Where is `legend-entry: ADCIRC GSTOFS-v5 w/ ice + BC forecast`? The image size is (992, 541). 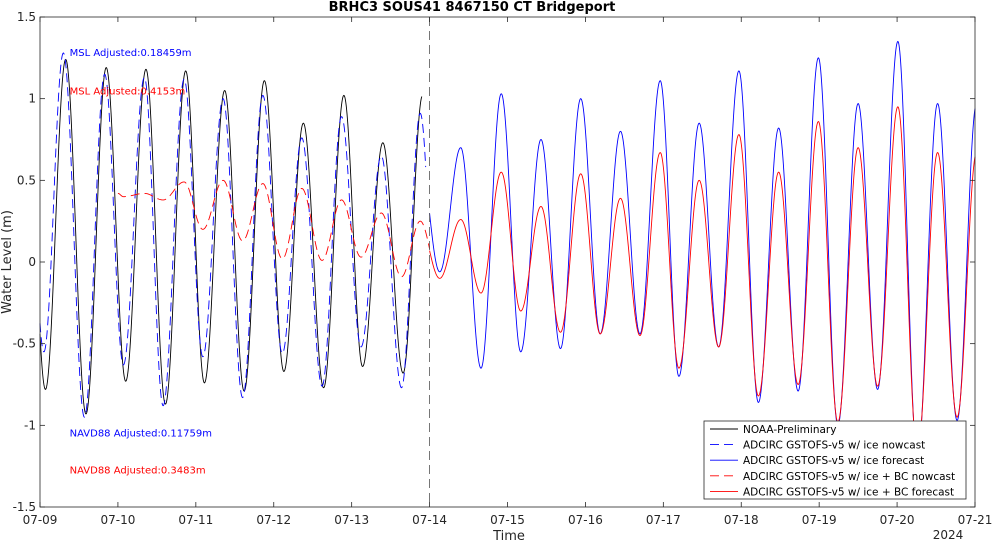
legend-entry: ADCIRC GSTOFS-v5 w/ ice + BC forecast is located at coordinates (848, 492).